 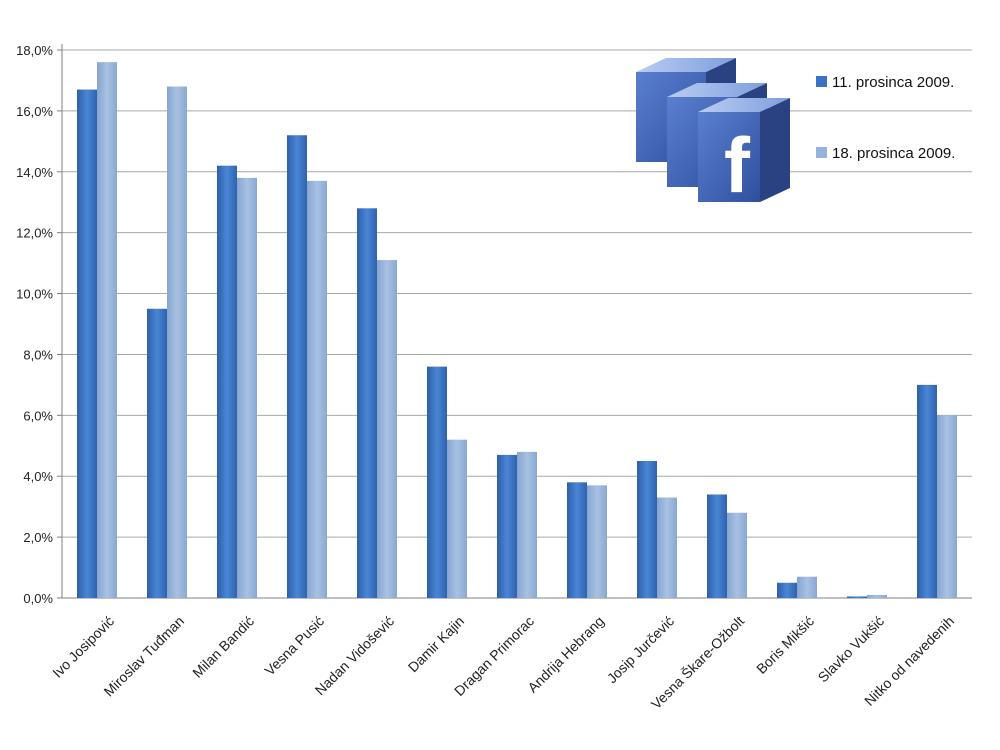 What do you see at coordinates (294, 646) in the screenshot?
I see `x-category-label: Vesna Pusić` at bounding box center [294, 646].